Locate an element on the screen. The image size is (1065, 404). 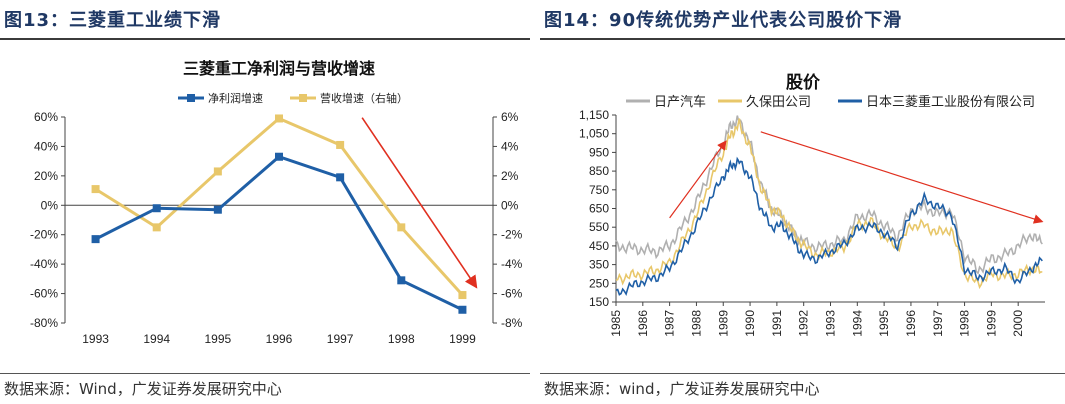
legend-marker-profit is located at coordinates (191, 98).